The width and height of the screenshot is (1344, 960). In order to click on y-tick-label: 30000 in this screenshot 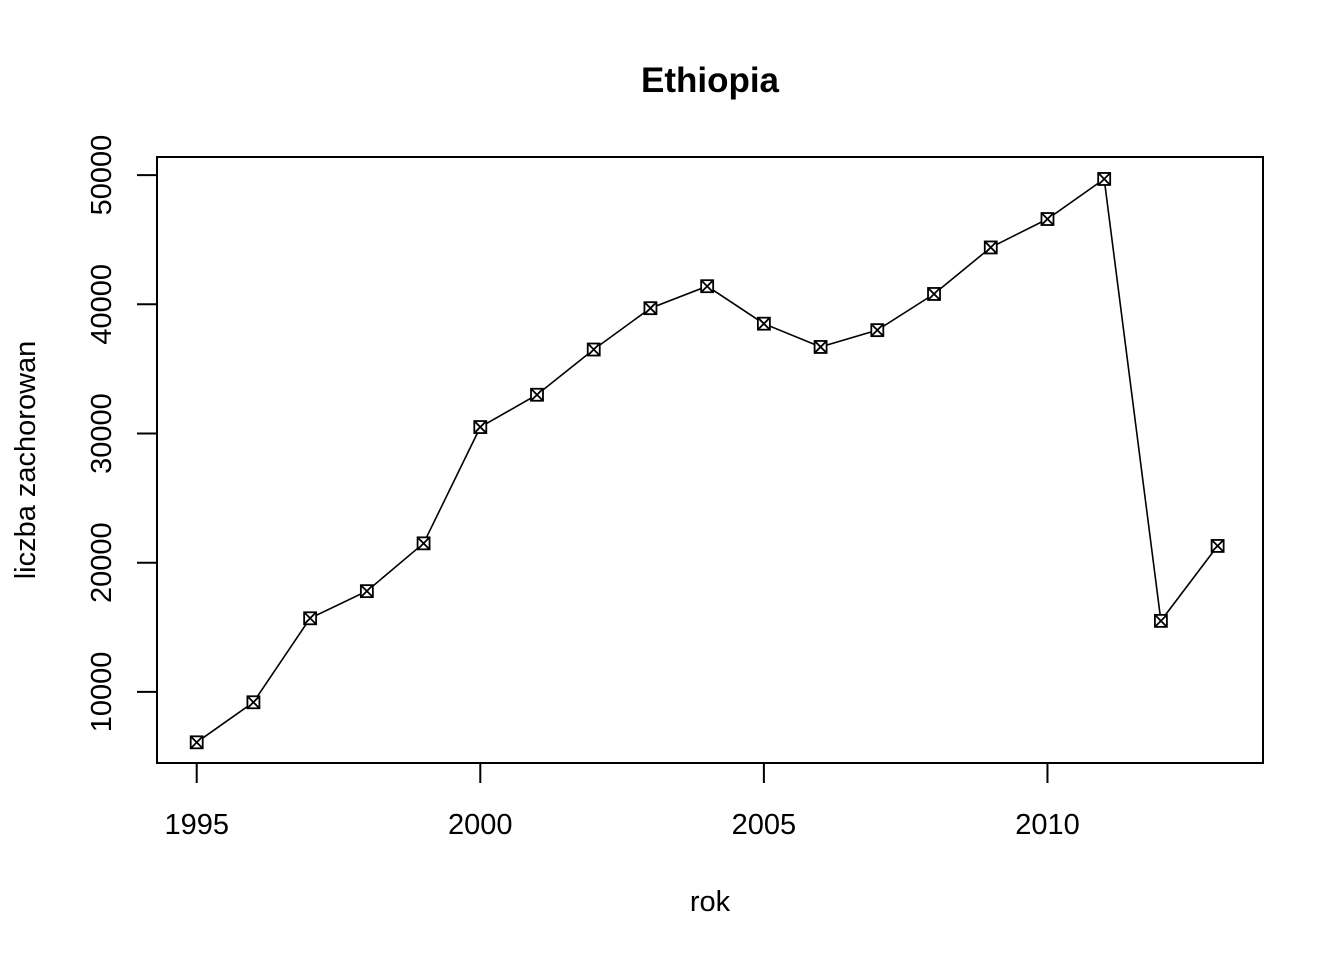, I will do `click(102, 433)`.